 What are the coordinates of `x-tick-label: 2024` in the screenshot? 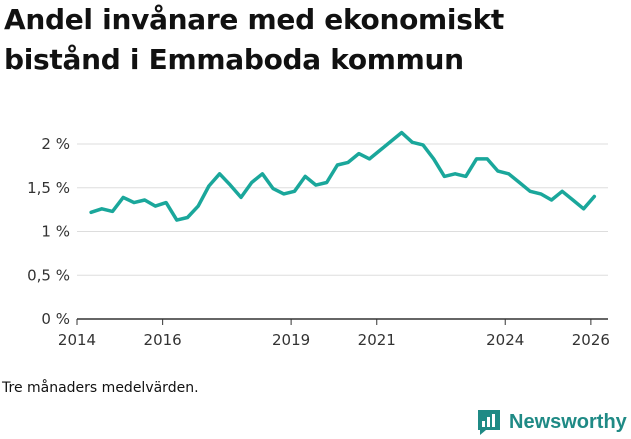 It's located at (505, 340).